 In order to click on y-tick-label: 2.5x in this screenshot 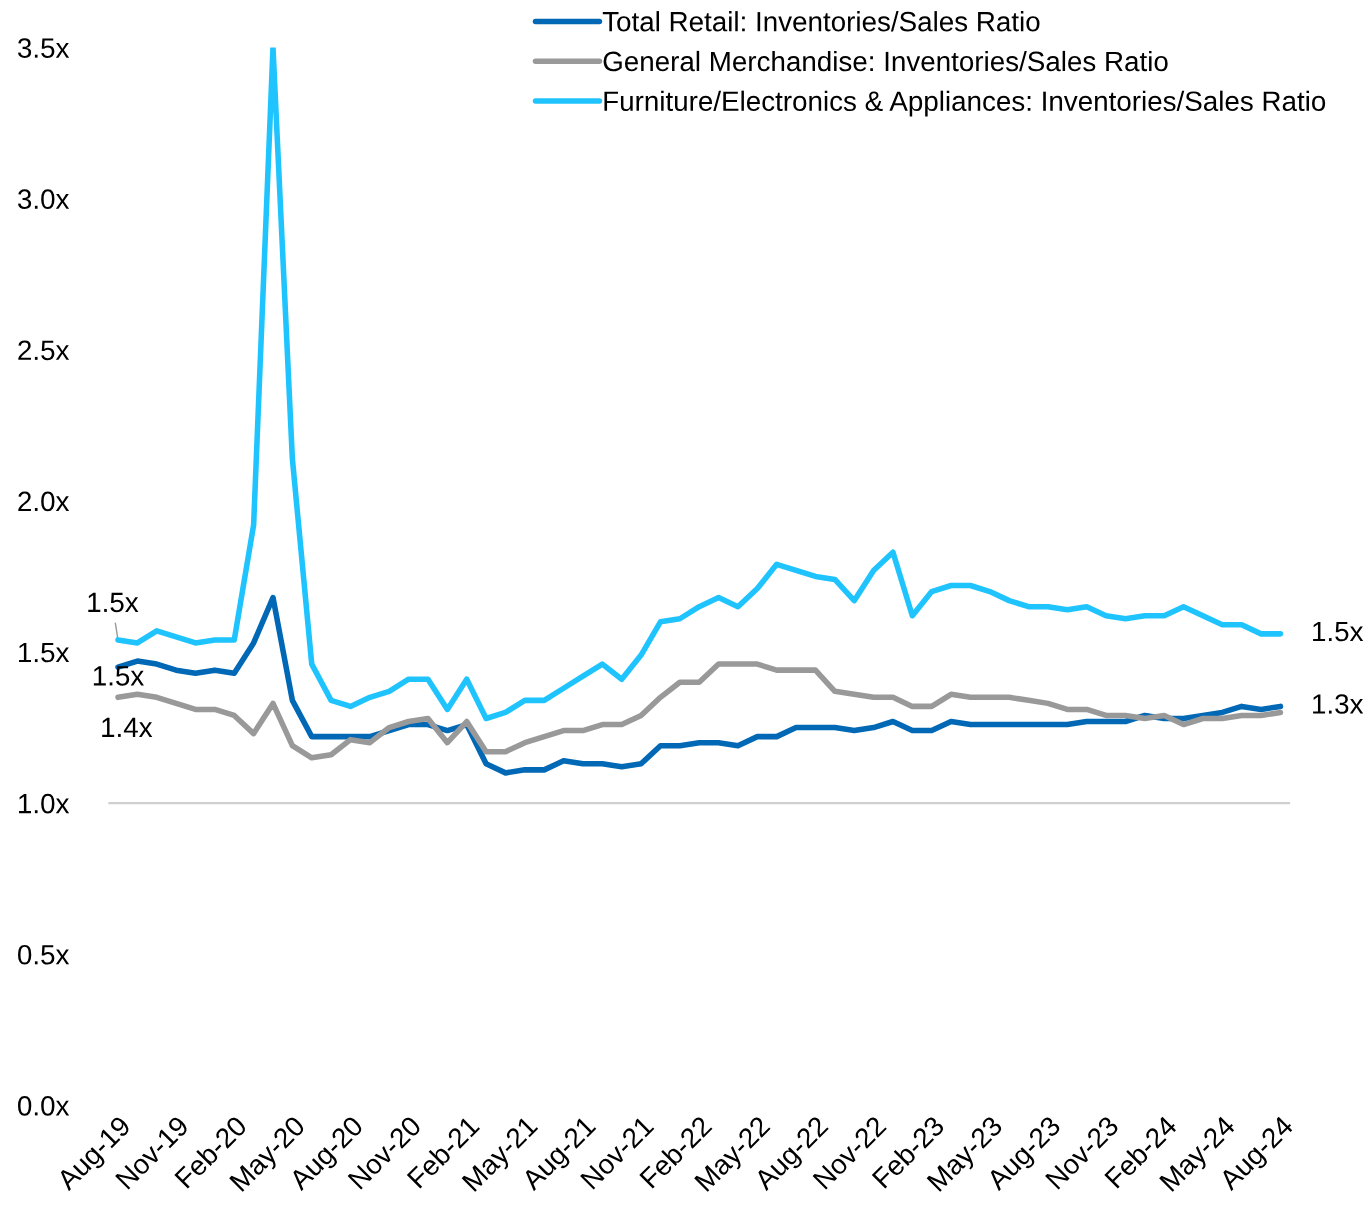, I will do `click(44, 350)`.